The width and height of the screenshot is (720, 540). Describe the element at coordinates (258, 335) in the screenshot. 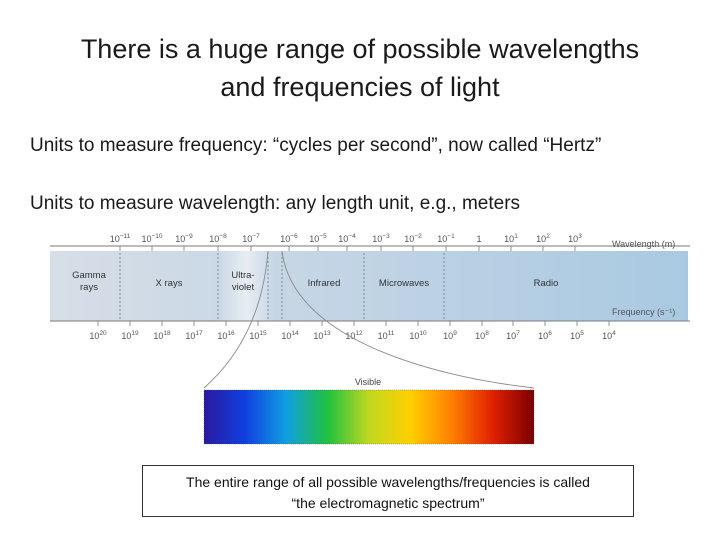

I see `frequency-tick-label: 10¹⁵` at that location.